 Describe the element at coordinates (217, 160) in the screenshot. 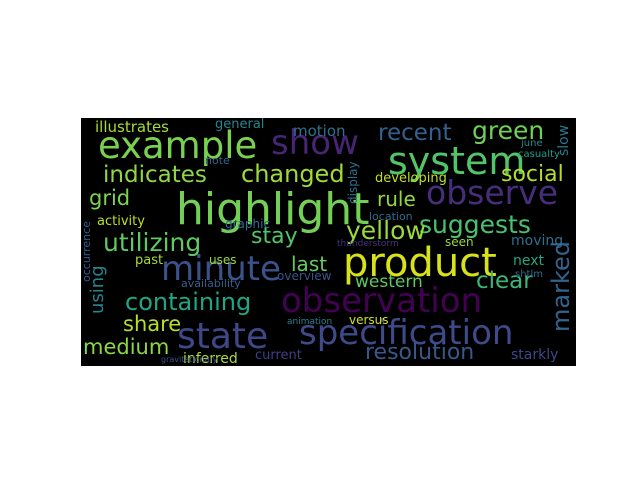

I see `word-note: note` at that location.